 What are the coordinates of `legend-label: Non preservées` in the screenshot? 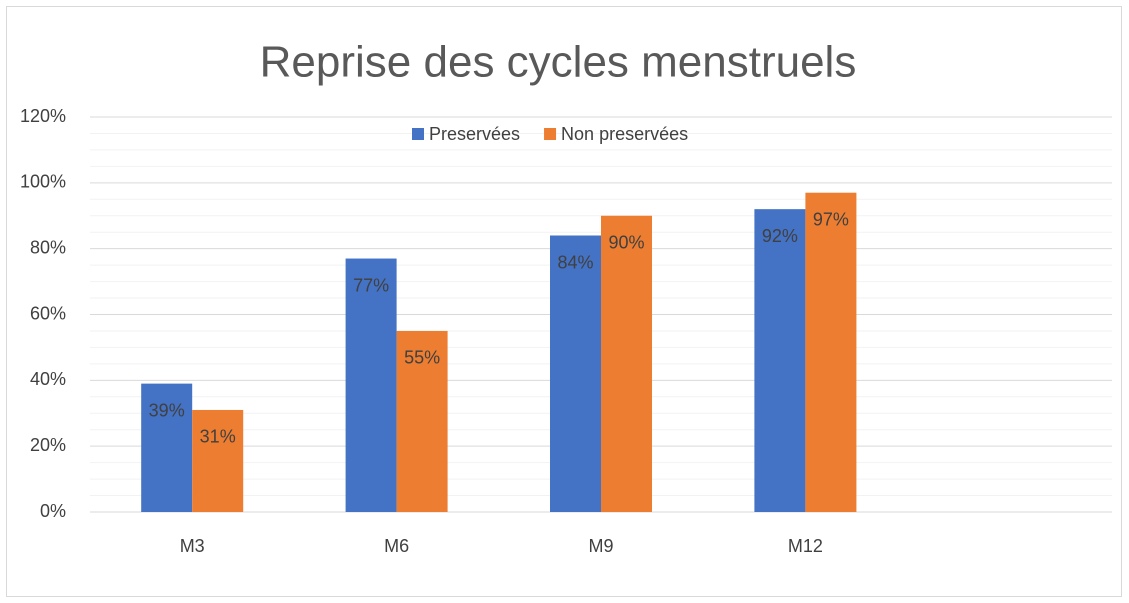 It's located at (624, 134).